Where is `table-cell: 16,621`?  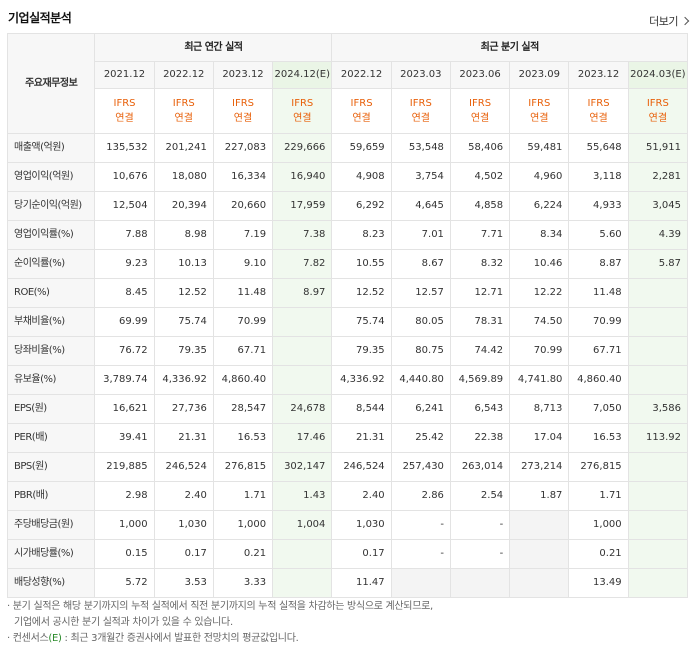 table-cell: 16,621 is located at coordinates (124, 409).